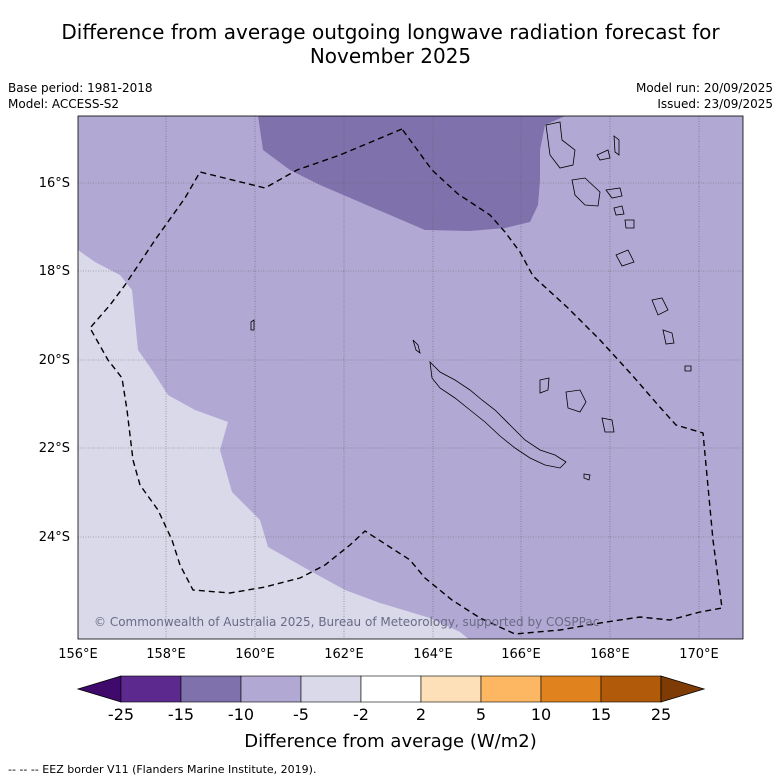  I want to click on base-period: Base period: 1981-2018, so click(80, 88).